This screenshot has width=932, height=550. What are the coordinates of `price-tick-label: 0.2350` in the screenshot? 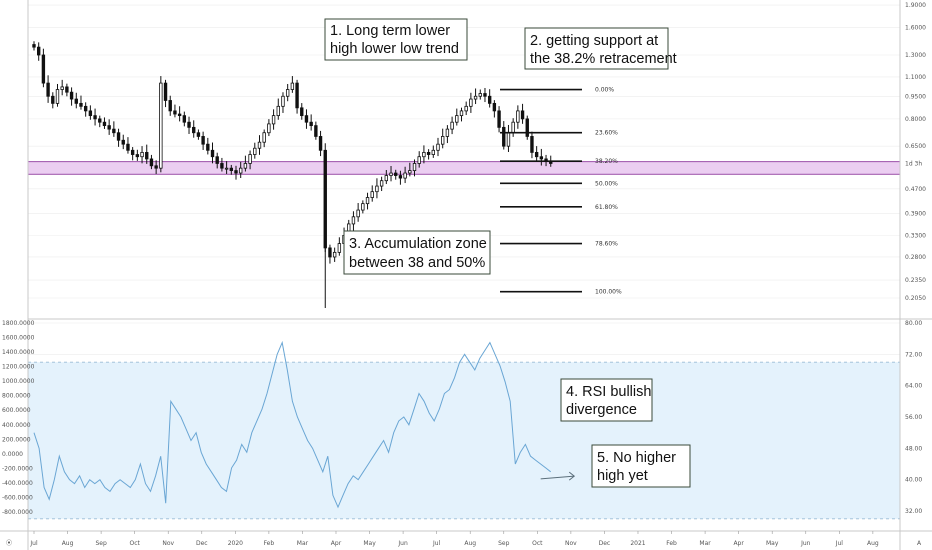 It's located at (915, 280).